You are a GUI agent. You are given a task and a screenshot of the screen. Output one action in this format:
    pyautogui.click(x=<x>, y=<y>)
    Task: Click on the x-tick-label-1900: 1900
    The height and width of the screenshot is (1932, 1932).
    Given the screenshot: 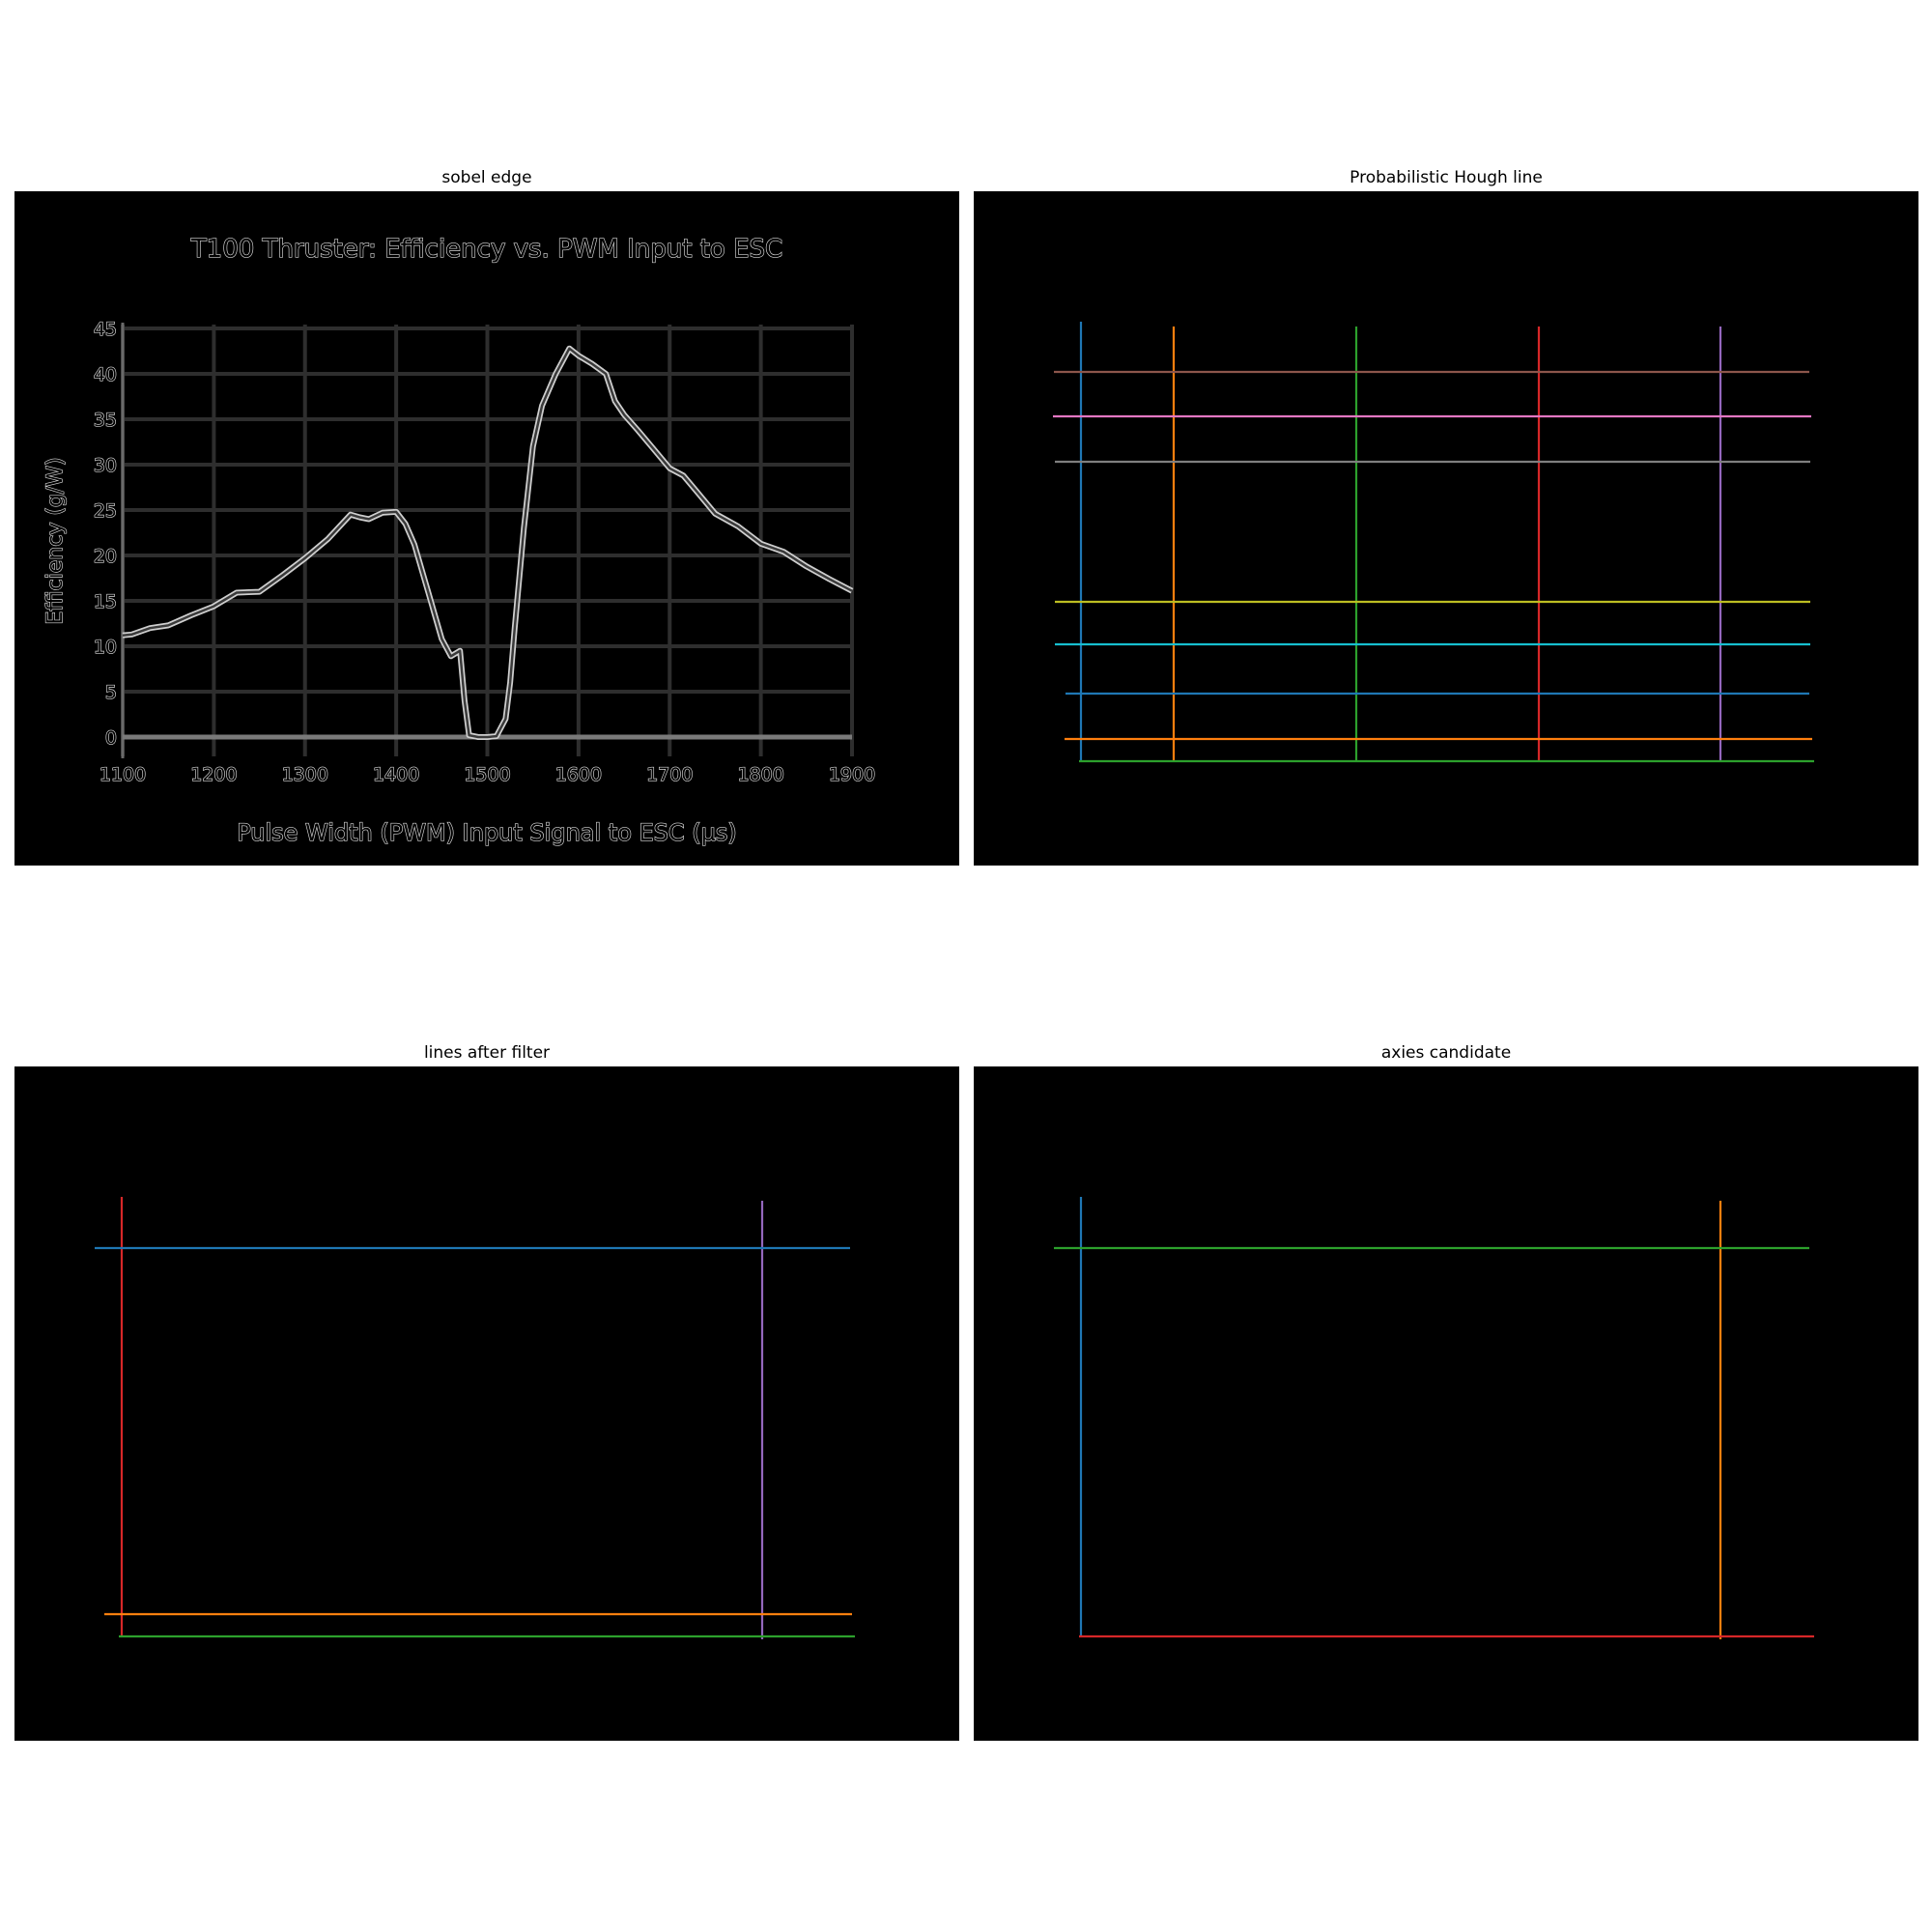 What is the action you would take?
    pyautogui.click(x=852, y=774)
    